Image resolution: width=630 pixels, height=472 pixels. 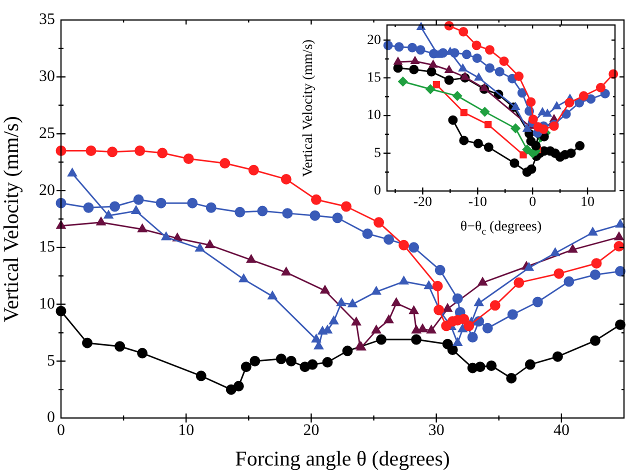 What do you see at coordinates (342, 458) in the screenshot?
I see `x-axis-title: Forcing angle θ (degrees)` at bounding box center [342, 458].